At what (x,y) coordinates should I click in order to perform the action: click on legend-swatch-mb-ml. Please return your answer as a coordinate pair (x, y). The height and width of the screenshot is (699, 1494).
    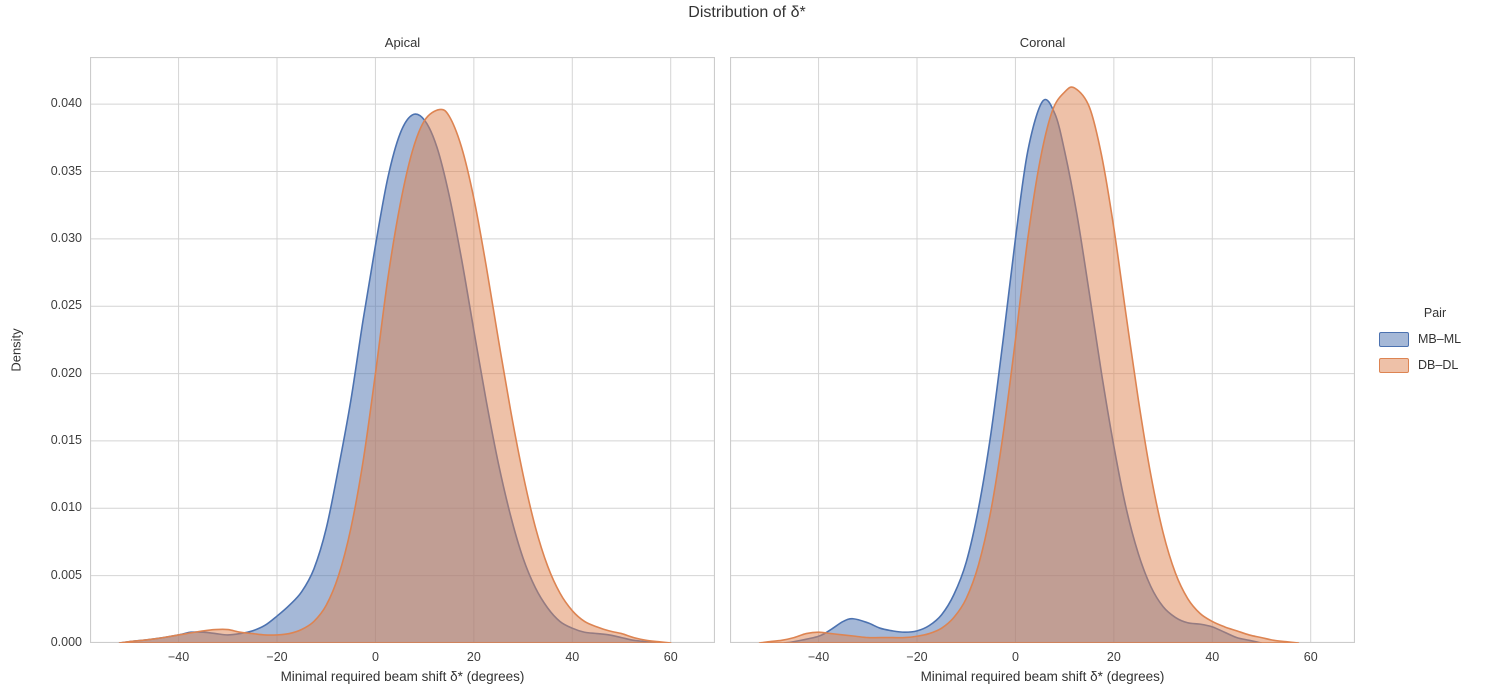
    Looking at the image, I should click on (1394, 339).